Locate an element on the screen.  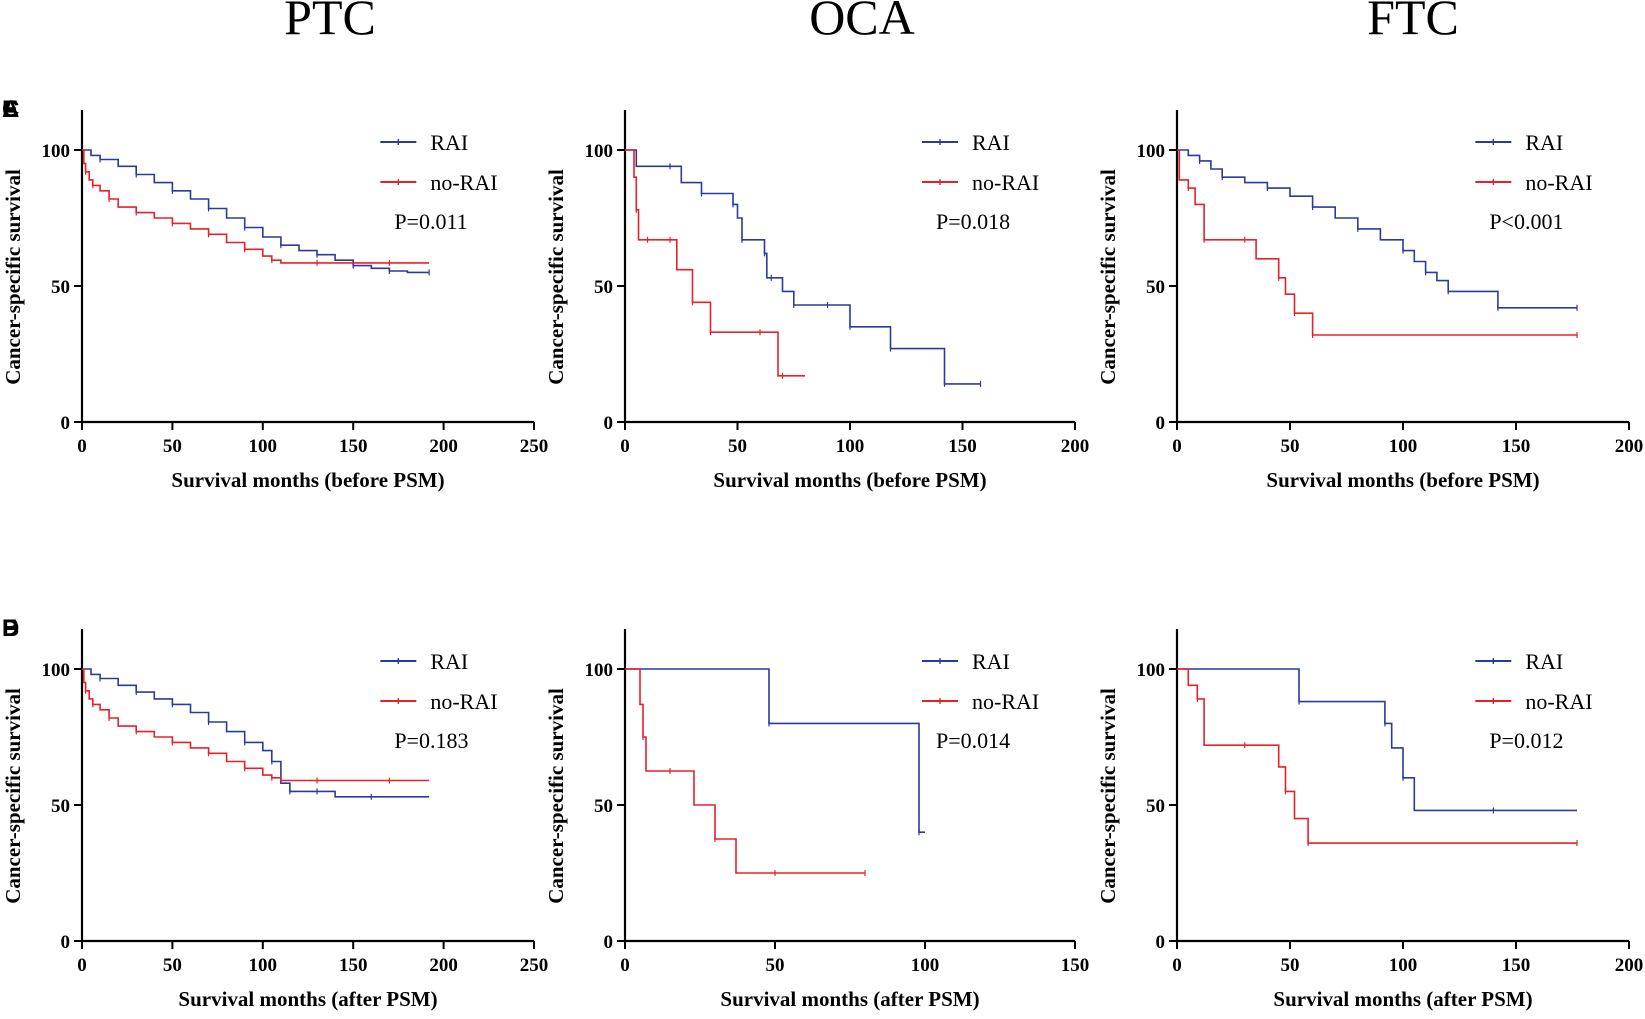
panel-letter: D is located at coordinates (10, 628).